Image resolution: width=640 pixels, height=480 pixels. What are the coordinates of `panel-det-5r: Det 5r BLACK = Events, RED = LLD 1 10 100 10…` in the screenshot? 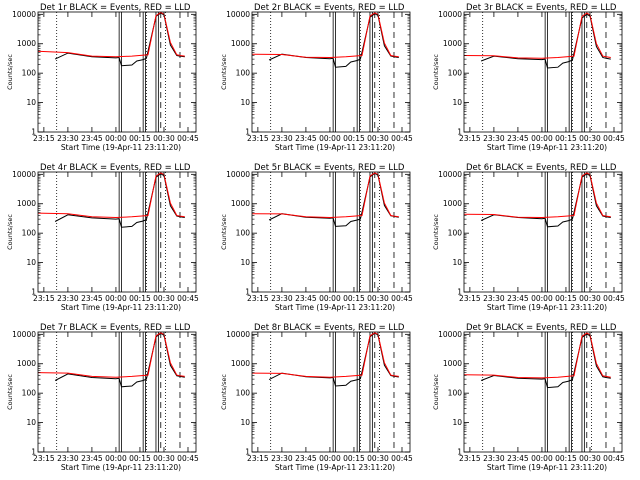 It's located at (316, 237).